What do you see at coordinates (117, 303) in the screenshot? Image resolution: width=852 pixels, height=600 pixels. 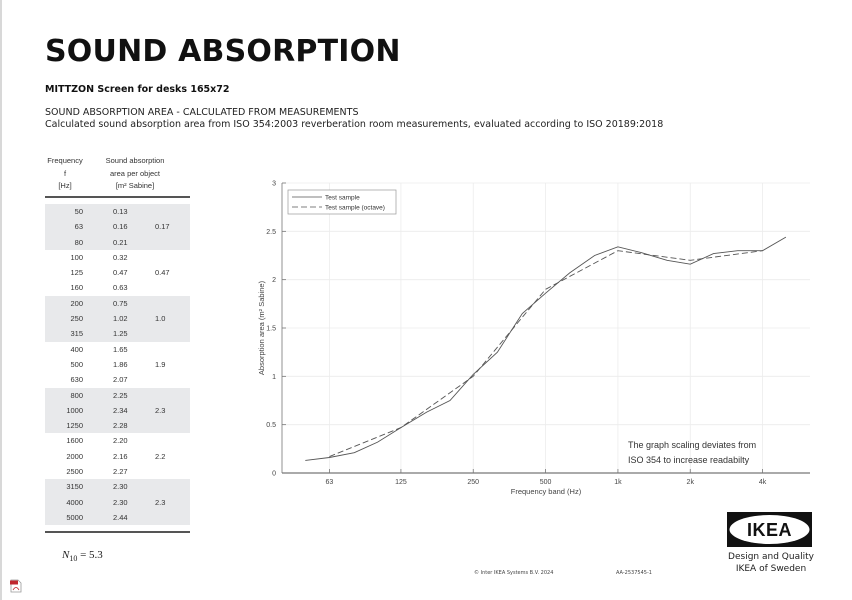 I see `table-row: 200 0.75` at bounding box center [117, 303].